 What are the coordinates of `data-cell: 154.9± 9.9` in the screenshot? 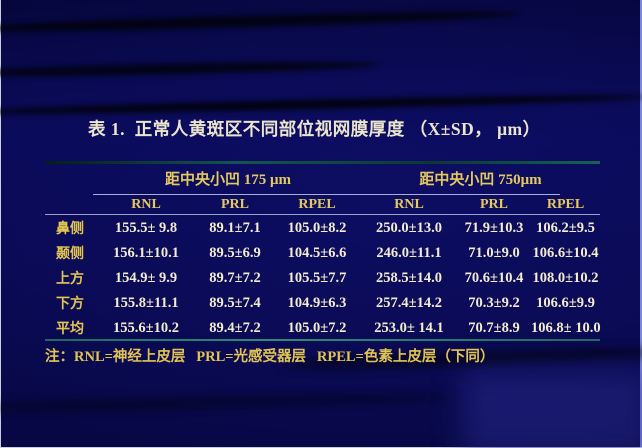 It's located at (146, 278).